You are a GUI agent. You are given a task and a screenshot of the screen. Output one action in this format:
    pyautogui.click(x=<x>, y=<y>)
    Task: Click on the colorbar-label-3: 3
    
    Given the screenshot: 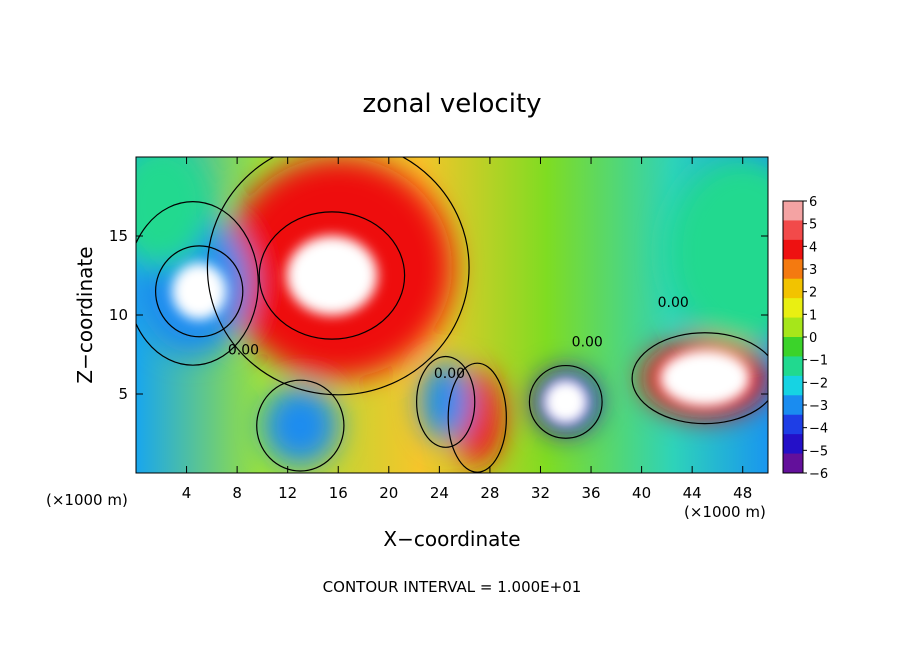 What is the action you would take?
    pyautogui.click(x=813, y=270)
    